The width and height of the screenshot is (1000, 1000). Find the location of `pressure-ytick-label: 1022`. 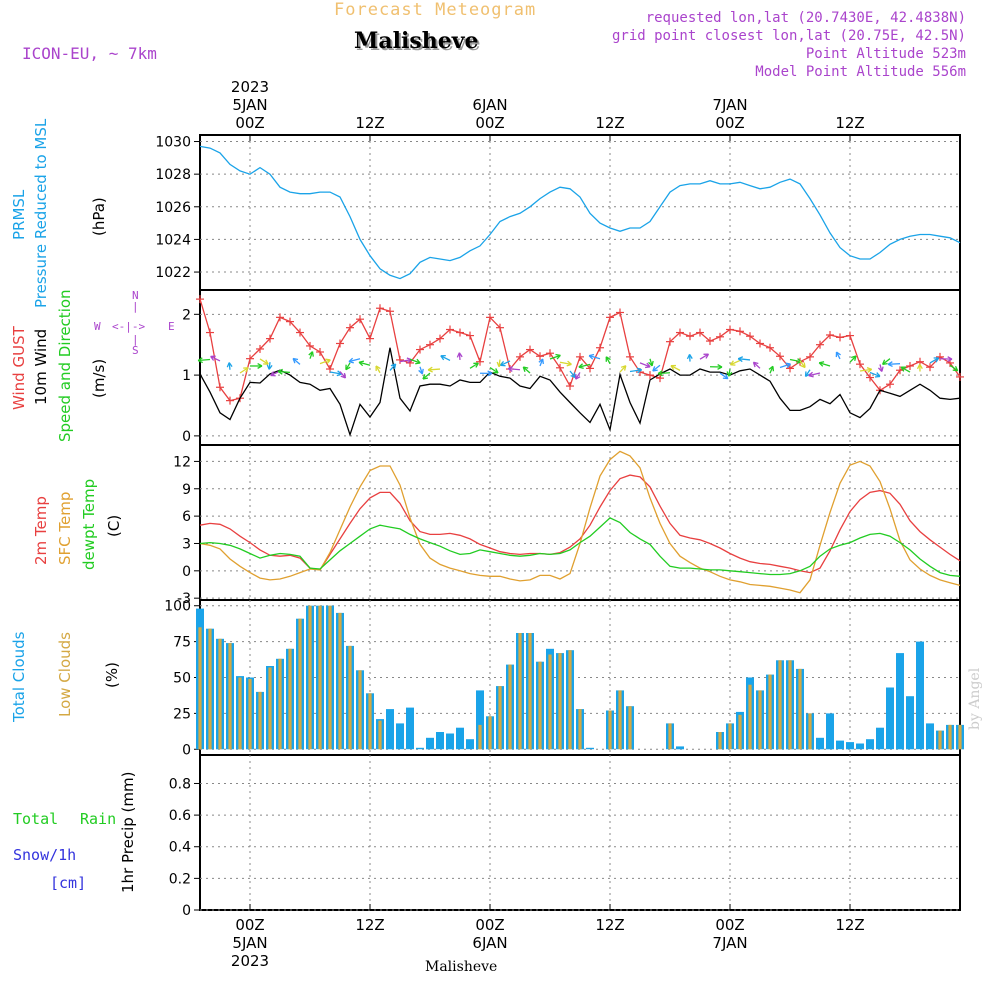

pressure-ytick-label: 1022 is located at coordinates (173, 273).